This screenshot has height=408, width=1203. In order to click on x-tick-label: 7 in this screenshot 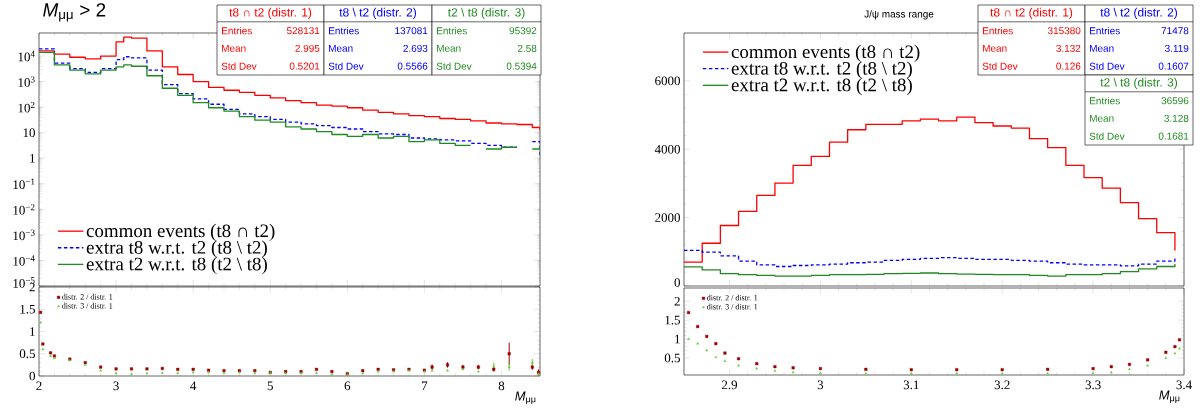, I will do `click(425, 385)`.